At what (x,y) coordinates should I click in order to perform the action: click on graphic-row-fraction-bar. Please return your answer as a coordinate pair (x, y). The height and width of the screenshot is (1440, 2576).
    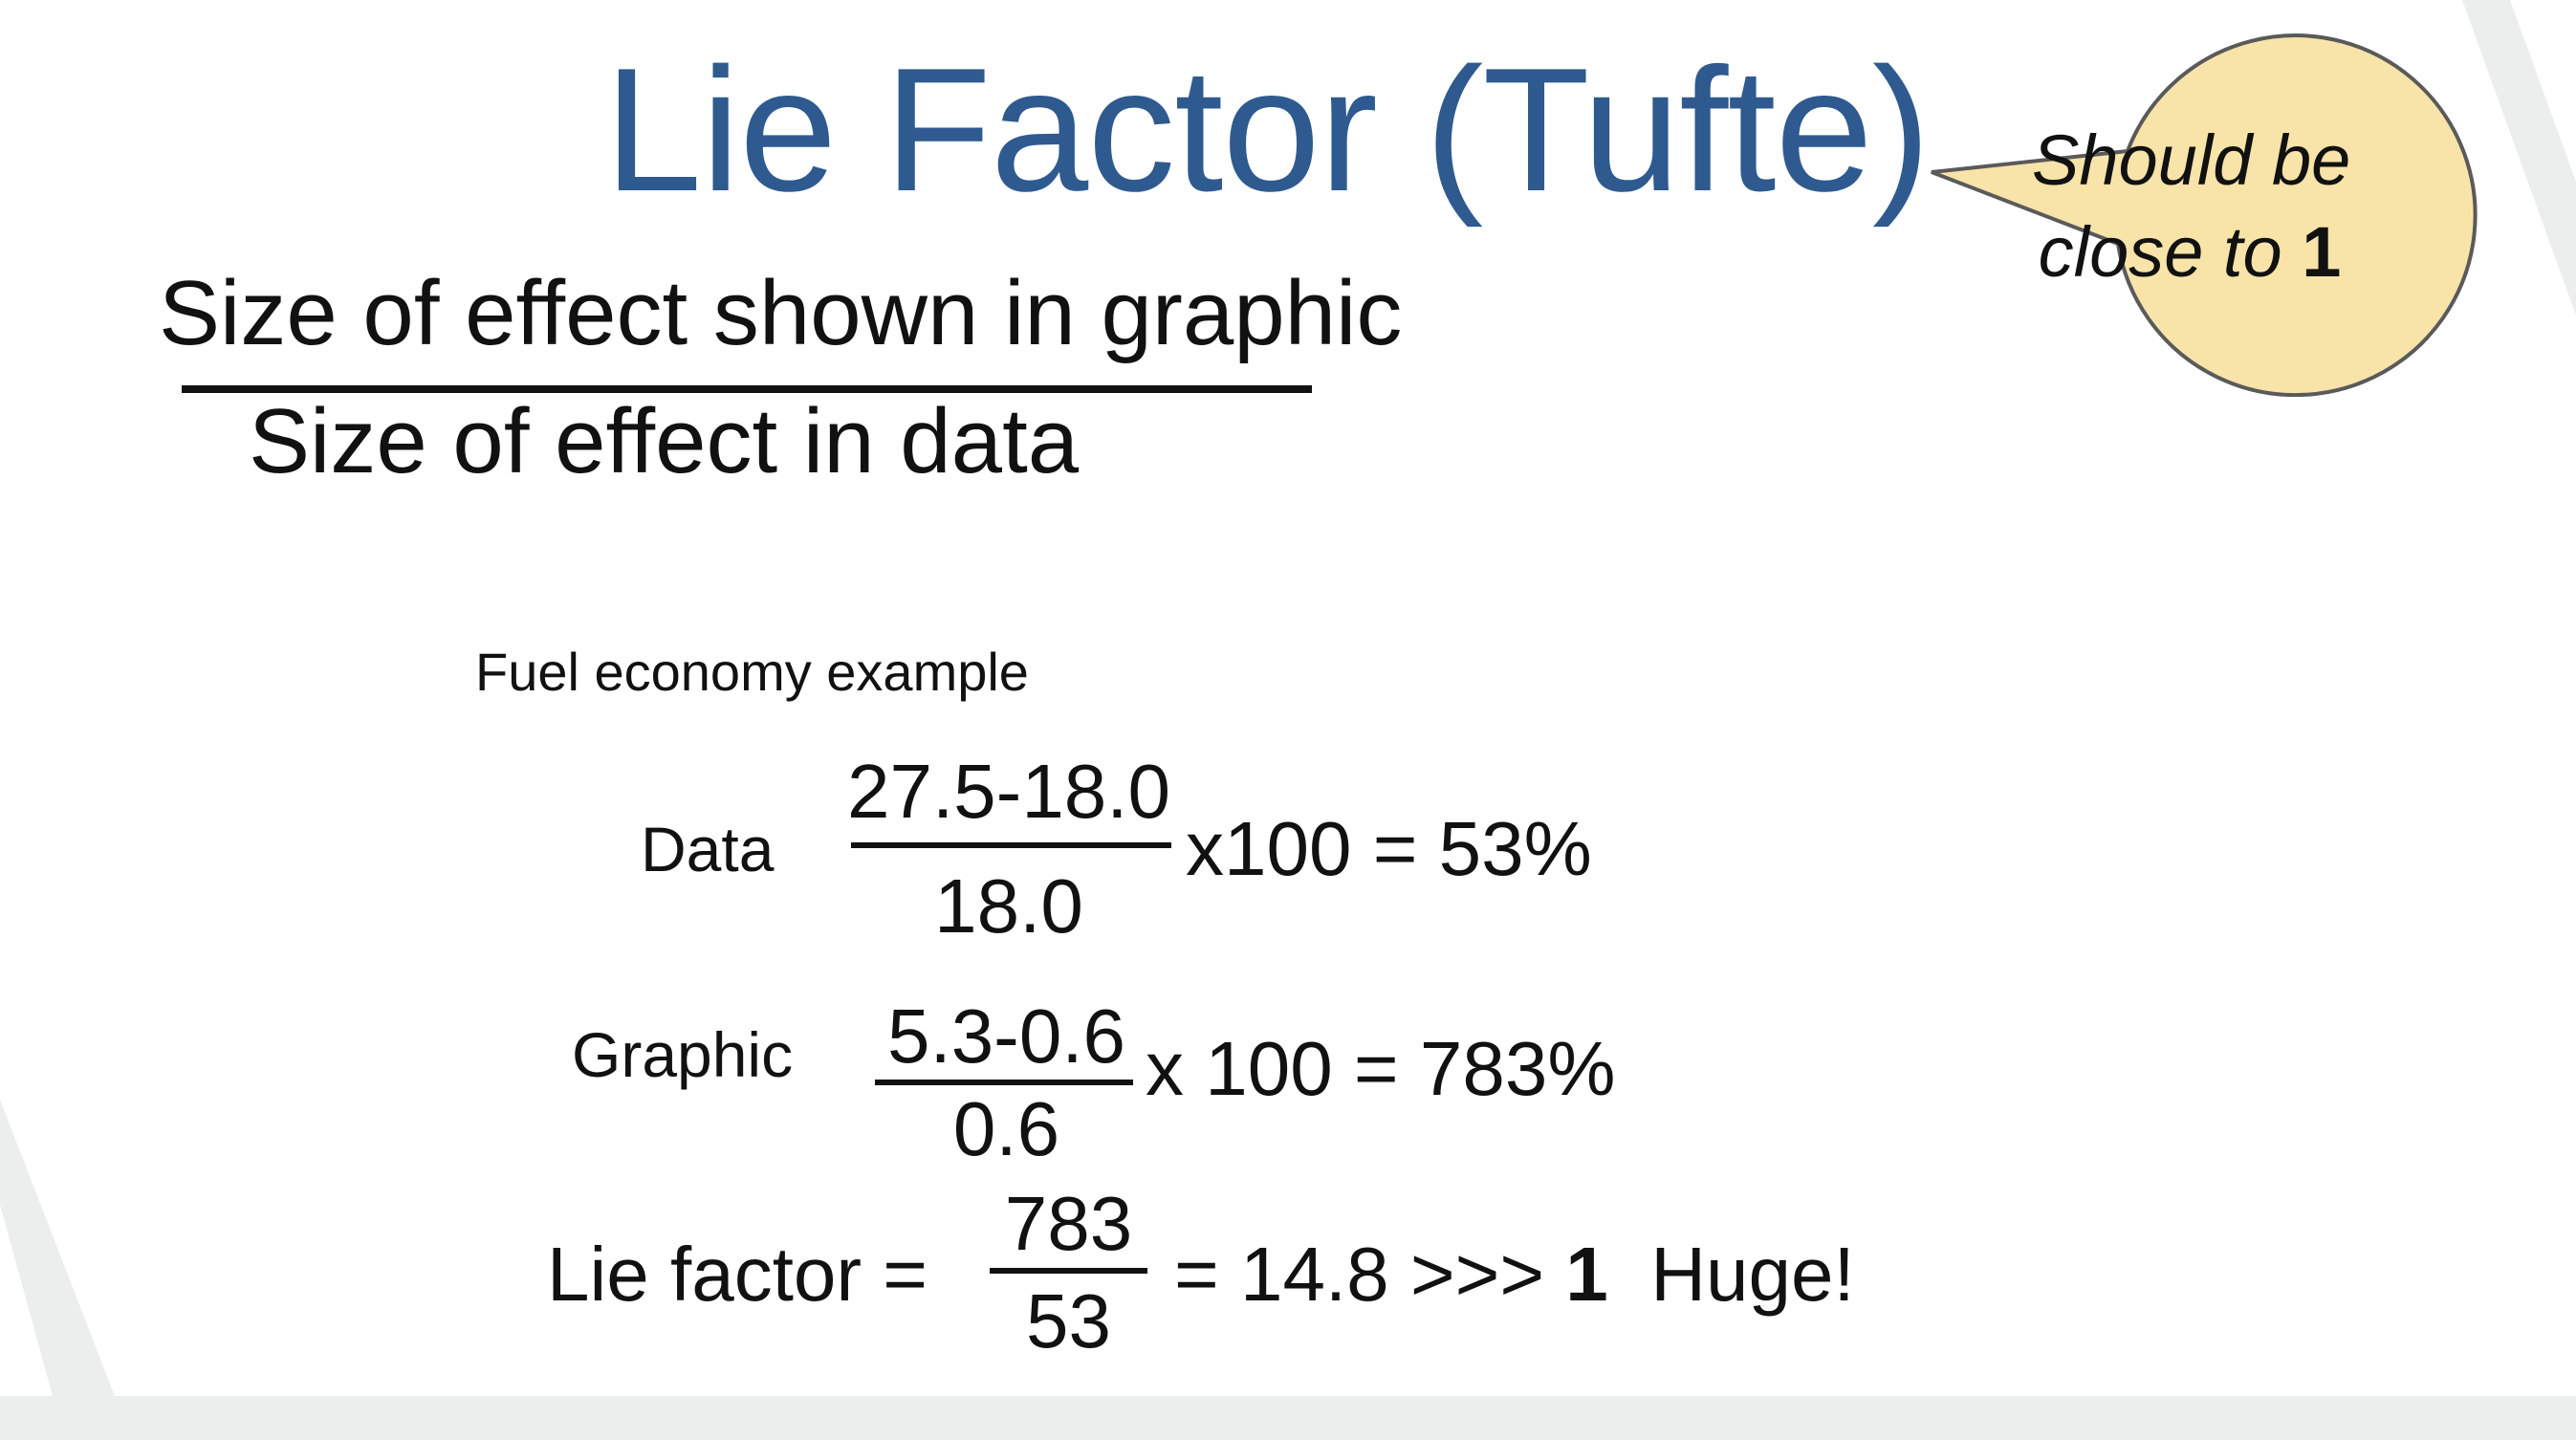
    Looking at the image, I should click on (1004, 1083).